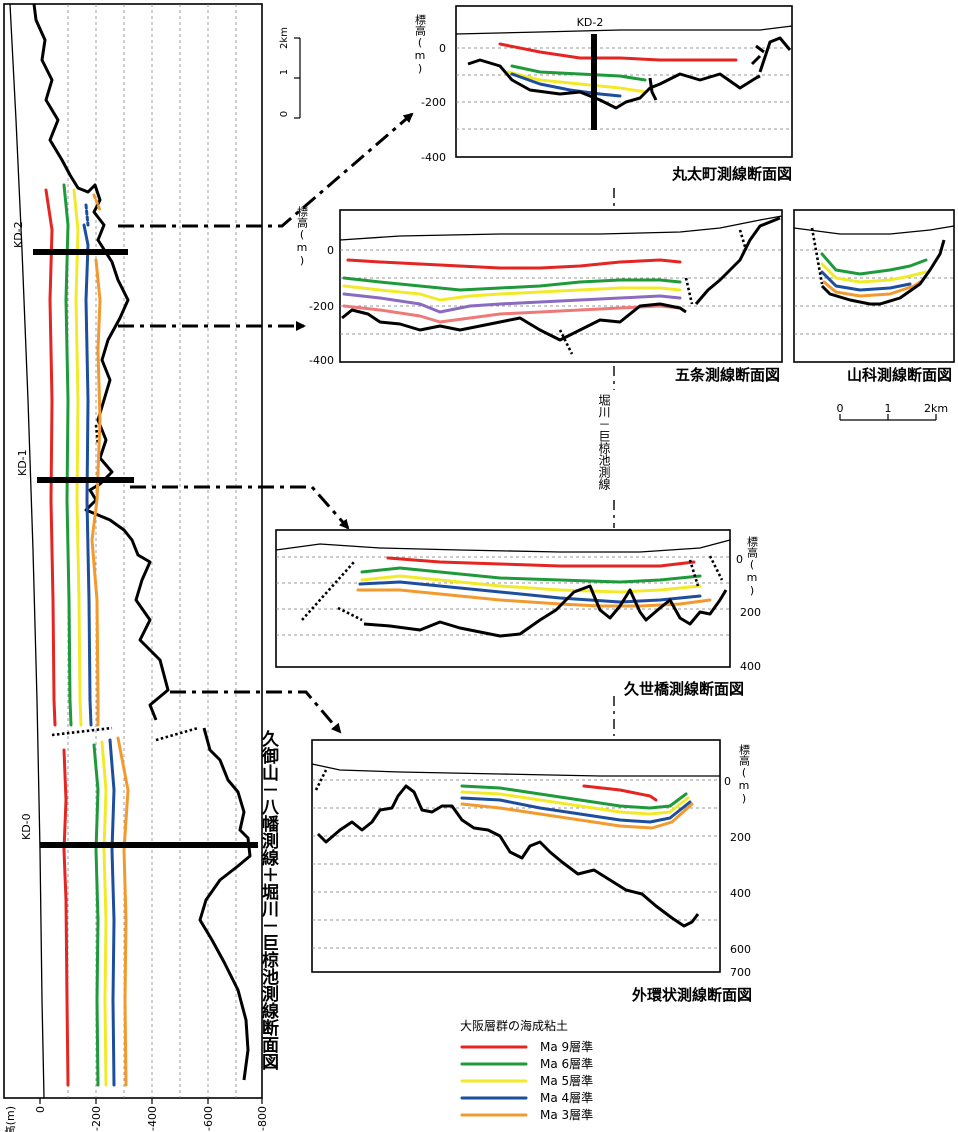 This screenshot has width=958, height=1132. What do you see at coordinates (269, 899) in the screenshot?
I see `main-section-title: 久御山－八幡測線＋堀川－巨椋池測線断面図` at bounding box center [269, 899].